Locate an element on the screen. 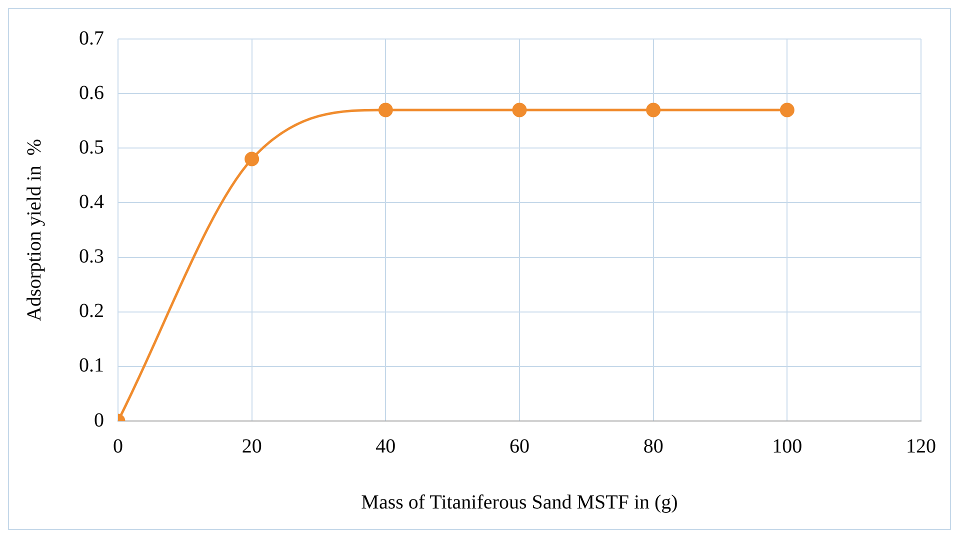  y-tick-label: 0.5 is located at coordinates (91, 147).